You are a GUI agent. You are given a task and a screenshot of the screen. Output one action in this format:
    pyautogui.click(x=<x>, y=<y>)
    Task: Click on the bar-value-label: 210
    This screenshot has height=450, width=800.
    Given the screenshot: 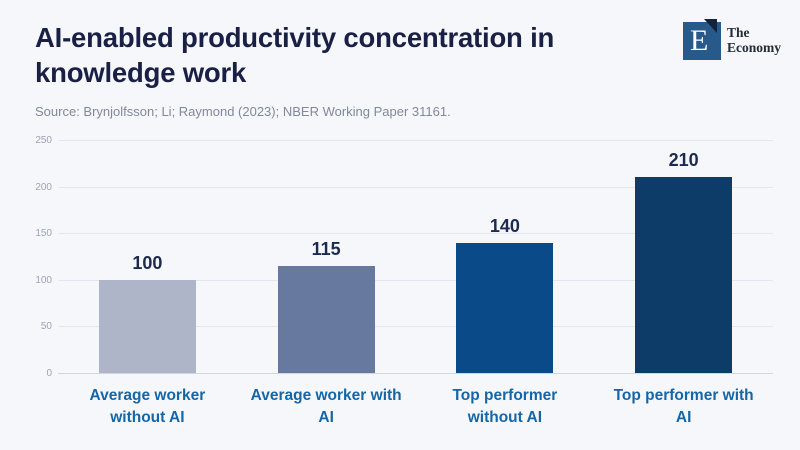 What is the action you would take?
    pyautogui.click(x=683, y=160)
    